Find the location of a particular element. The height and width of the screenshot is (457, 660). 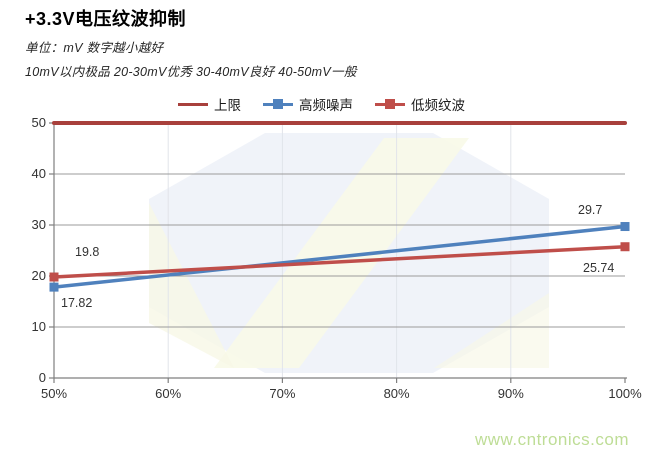

legend-item-high-freq-noise: 高频噪声 is located at coordinates (308, 104).